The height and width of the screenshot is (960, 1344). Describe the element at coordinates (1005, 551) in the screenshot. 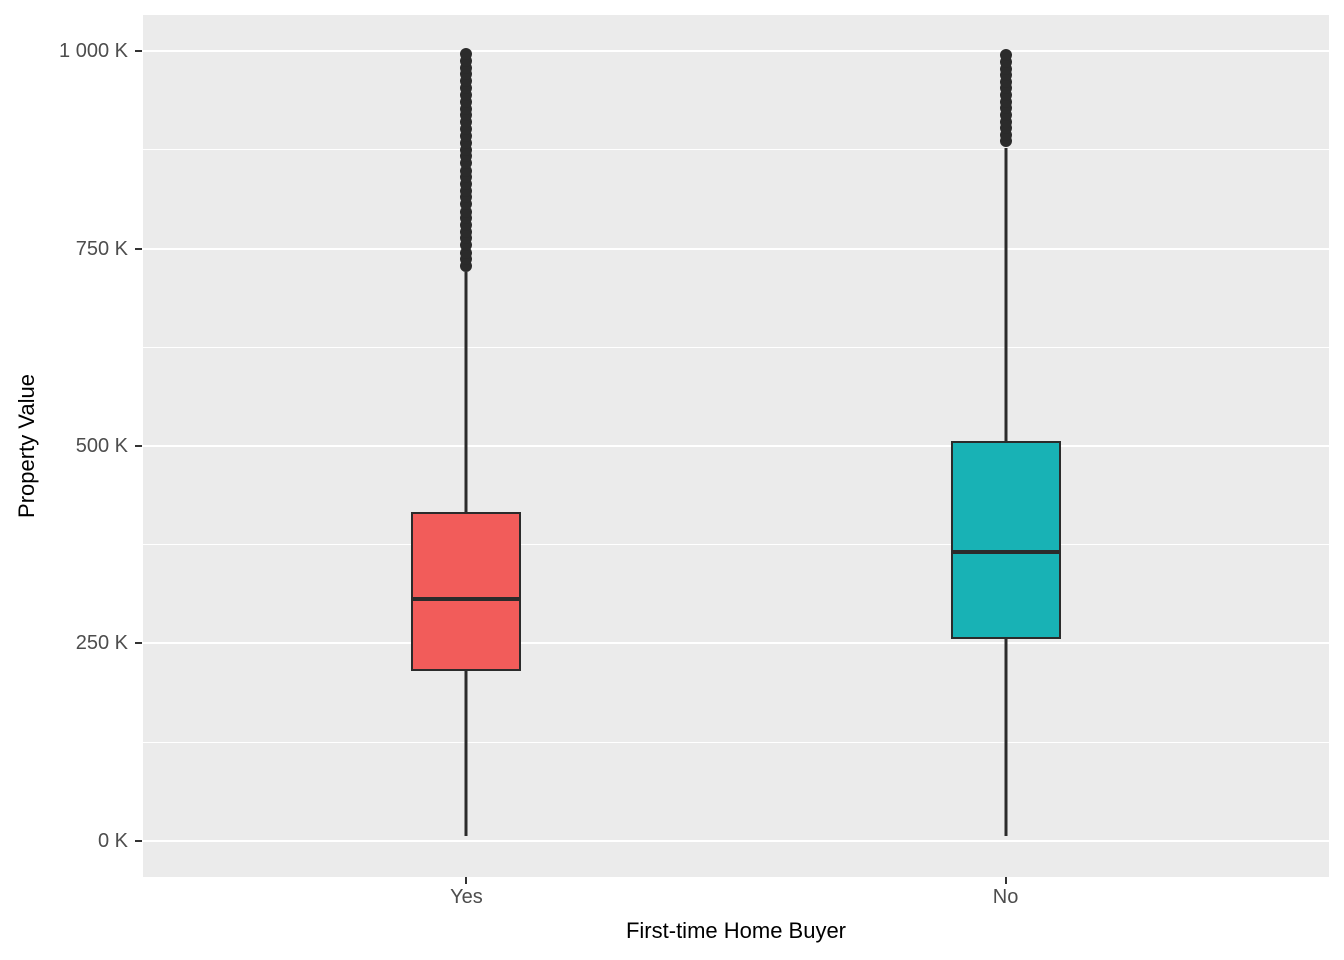

I see `boxplot-median-no` at that location.